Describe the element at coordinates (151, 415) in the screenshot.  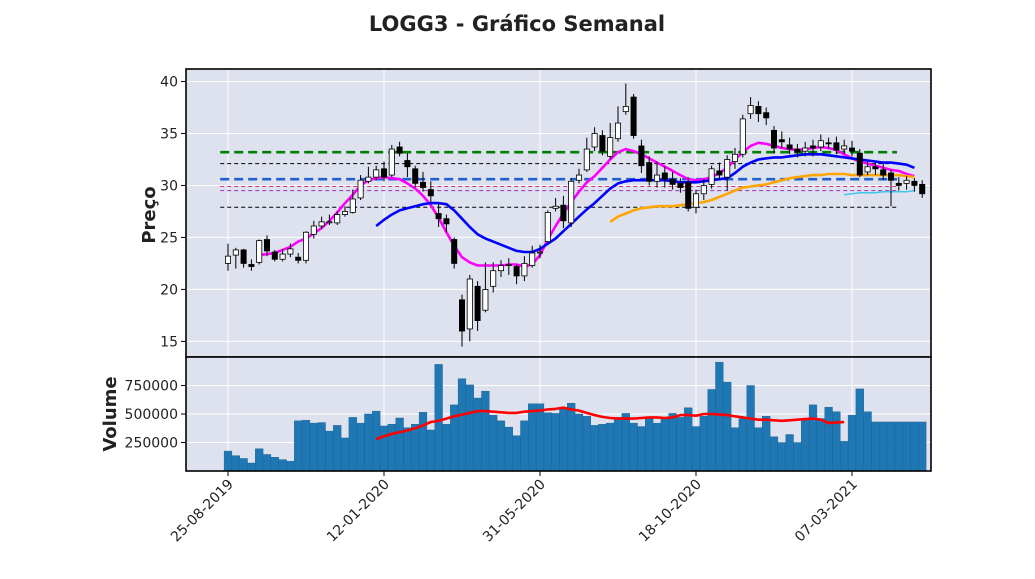
I see `volume-y-tick-label: 500000` at that location.